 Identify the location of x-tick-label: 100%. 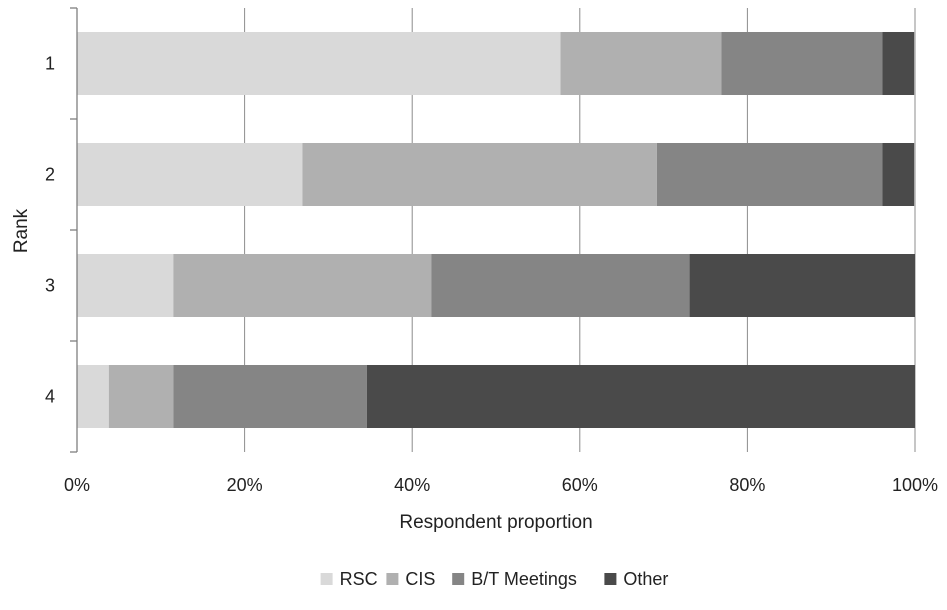
(915, 485).